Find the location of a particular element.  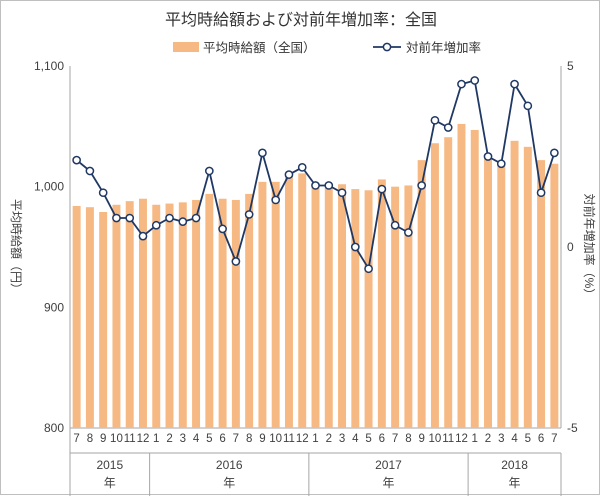

legend-line-label: 対前年増加率 is located at coordinates (443, 47).